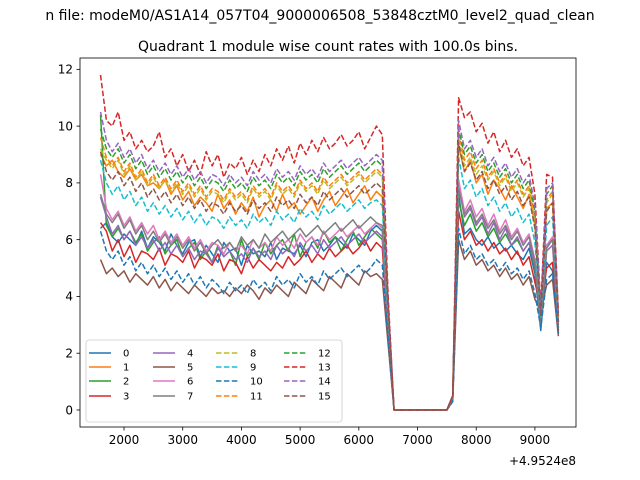  I want to click on x-tick-label: 2000, so click(124, 440).